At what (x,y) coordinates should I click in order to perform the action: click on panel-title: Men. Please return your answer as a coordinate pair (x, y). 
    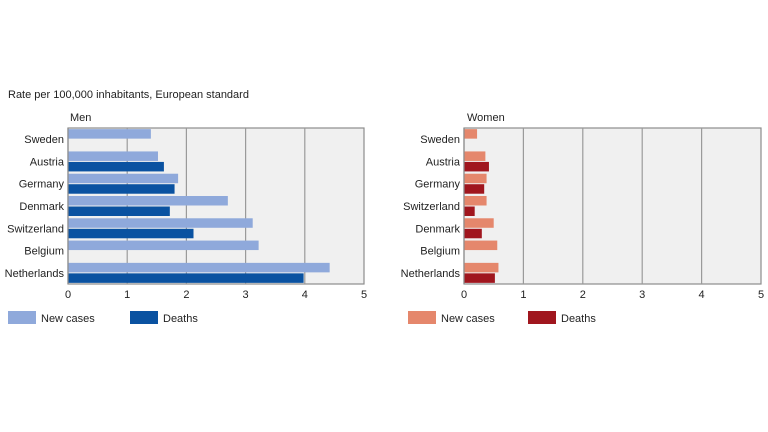
    Looking at the image, I should click on (80, 118).